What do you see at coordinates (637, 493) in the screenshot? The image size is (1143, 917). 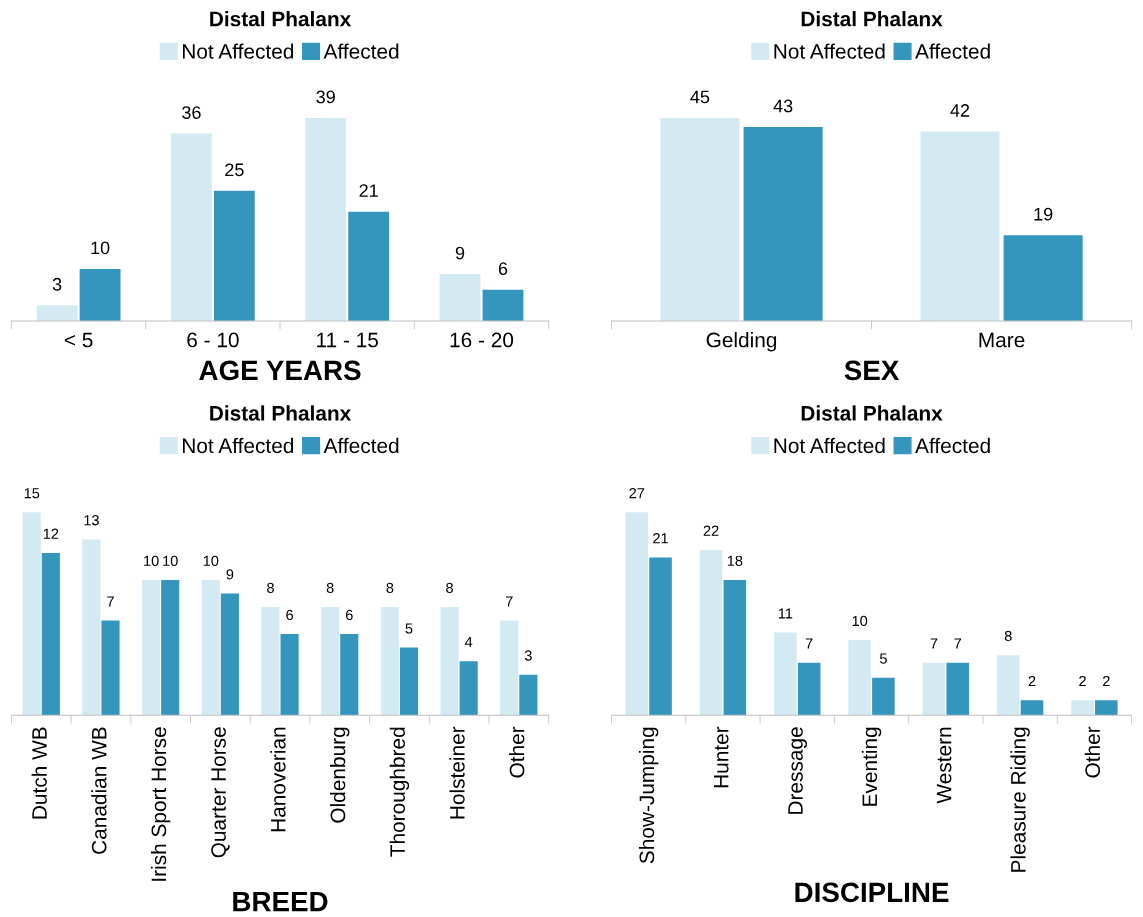 I see `data-label: 27` at bounding box center [637, 493].